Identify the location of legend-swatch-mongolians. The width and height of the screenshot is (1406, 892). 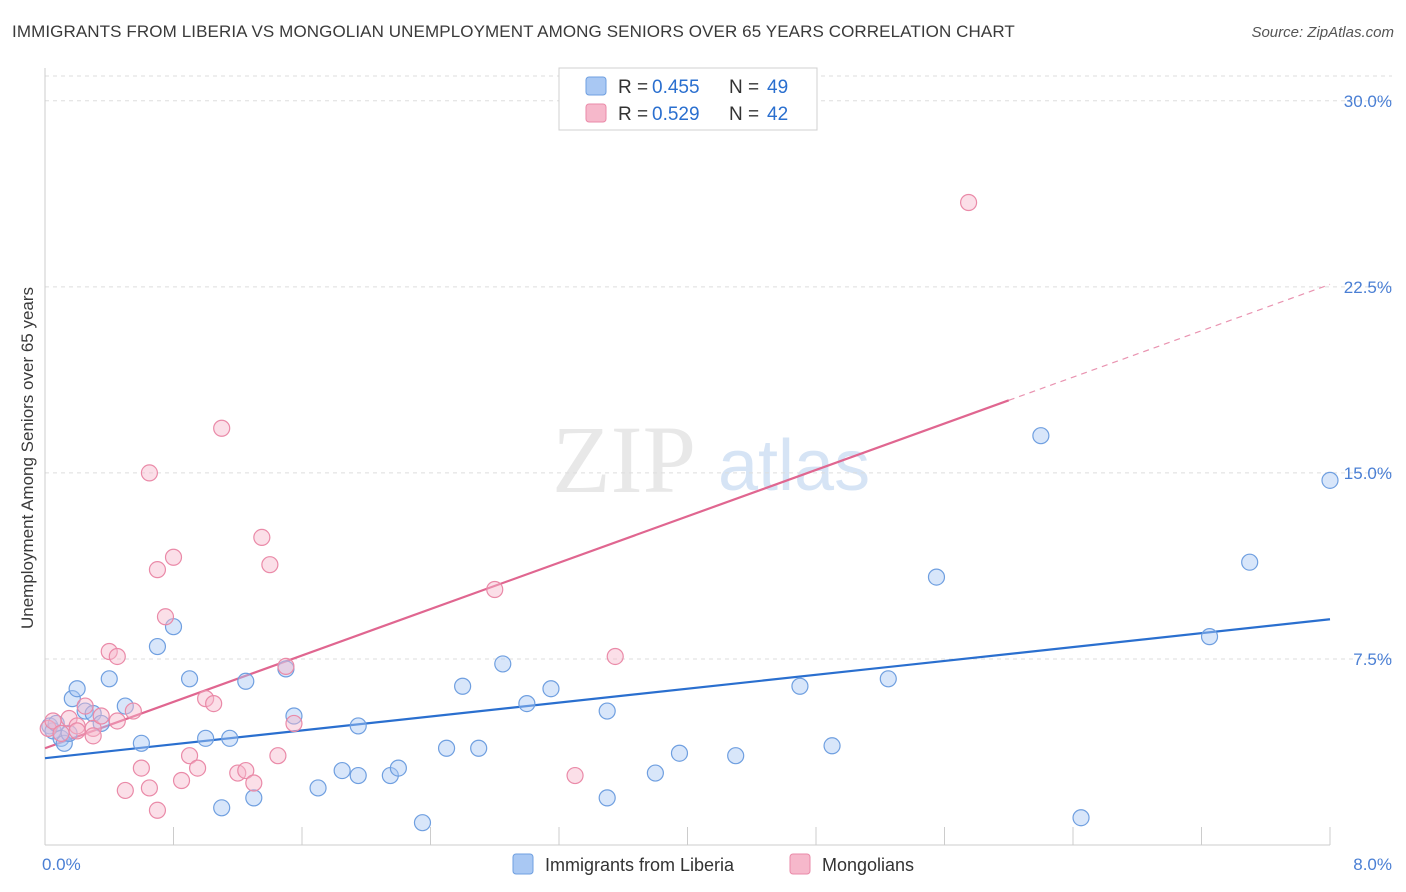
(596, 113).